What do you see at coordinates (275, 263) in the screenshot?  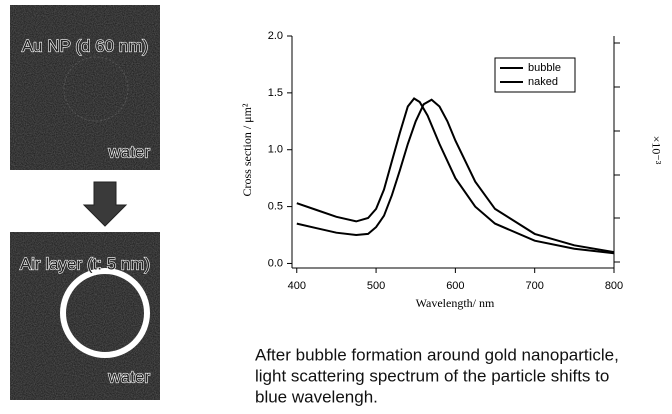 I see `y-tick-label: 0.0` at bounding box center [275, 263].